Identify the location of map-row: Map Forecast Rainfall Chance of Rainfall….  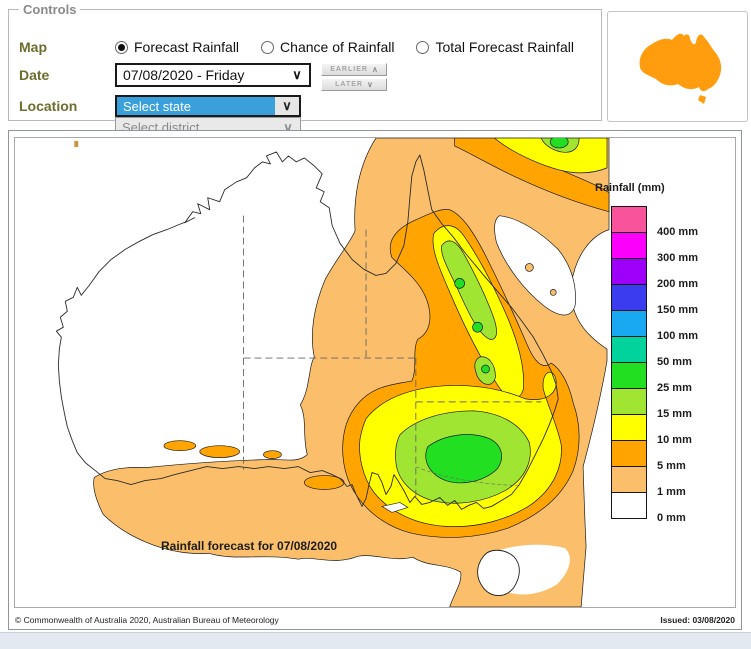
(303, 47).